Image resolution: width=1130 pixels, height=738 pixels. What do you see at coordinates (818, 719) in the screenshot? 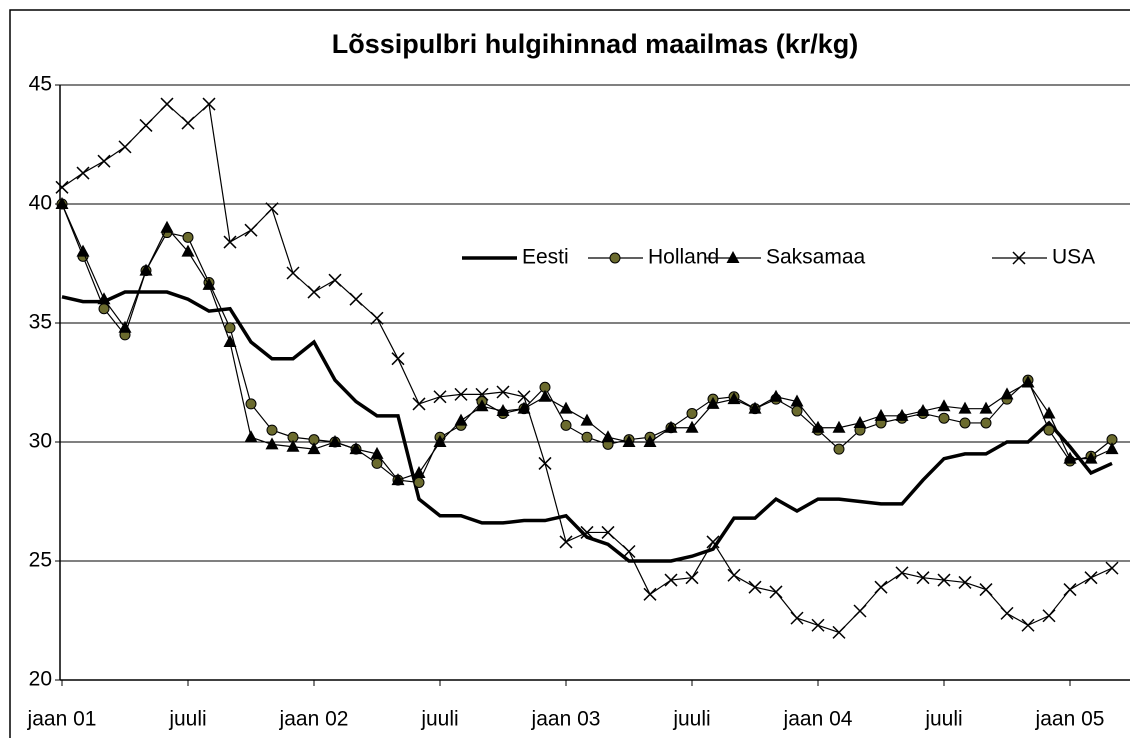
I see `x-tick-label: jaan 04` at bounding box center [818, 719].